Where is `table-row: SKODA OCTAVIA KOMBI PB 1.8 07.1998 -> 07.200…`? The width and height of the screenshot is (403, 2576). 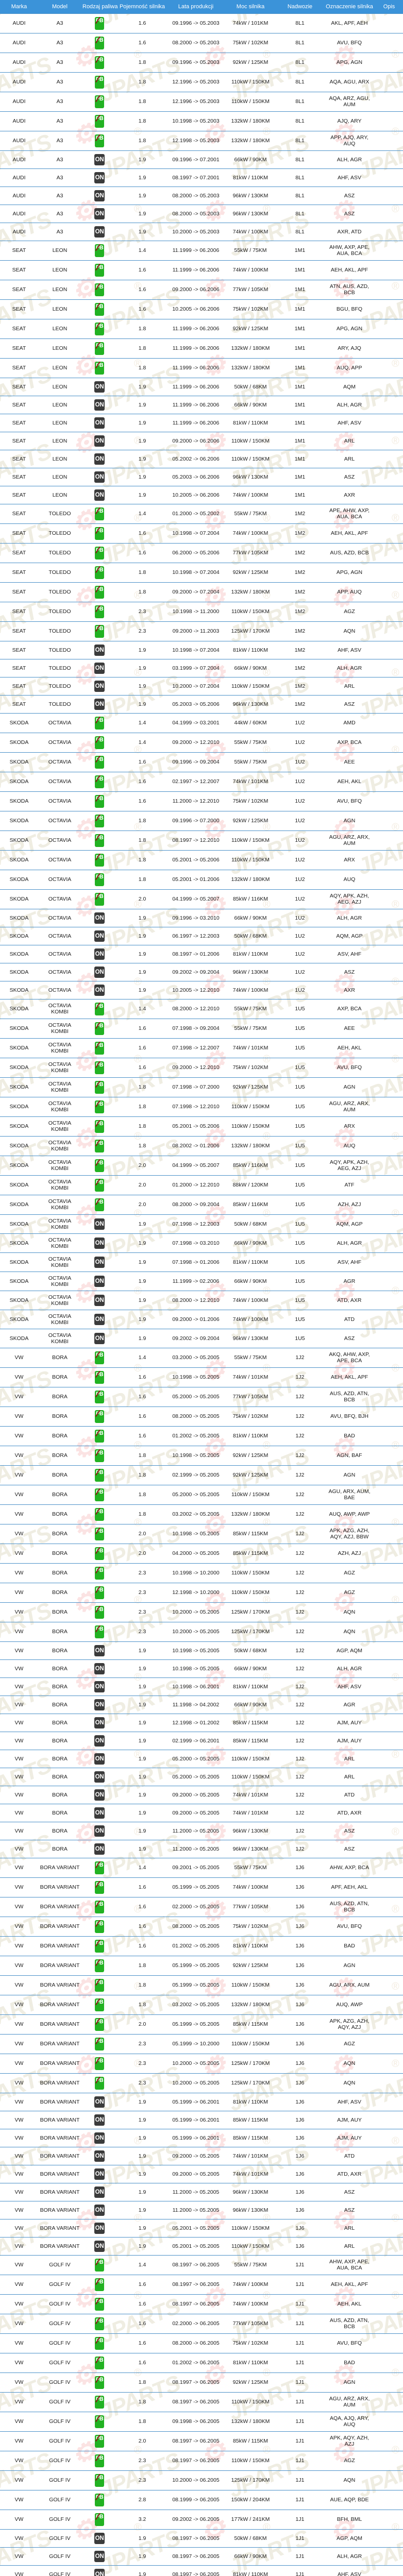
table-row: SKODA OCTAVIA KOMBI PB 1.8 07.1998 -> 07.200… is located at coordinates (202, 1087).